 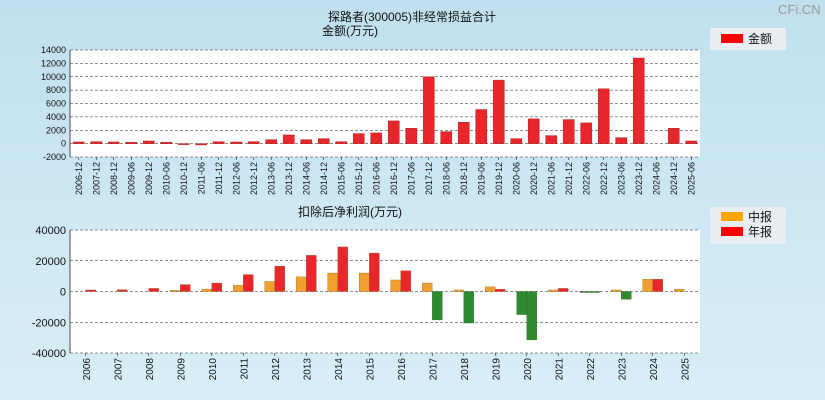 What do you see at coordinates (402, 369) in the screenshot?
I see `chart2-x-tick-label: 2016` at bounding box center [402, 369].